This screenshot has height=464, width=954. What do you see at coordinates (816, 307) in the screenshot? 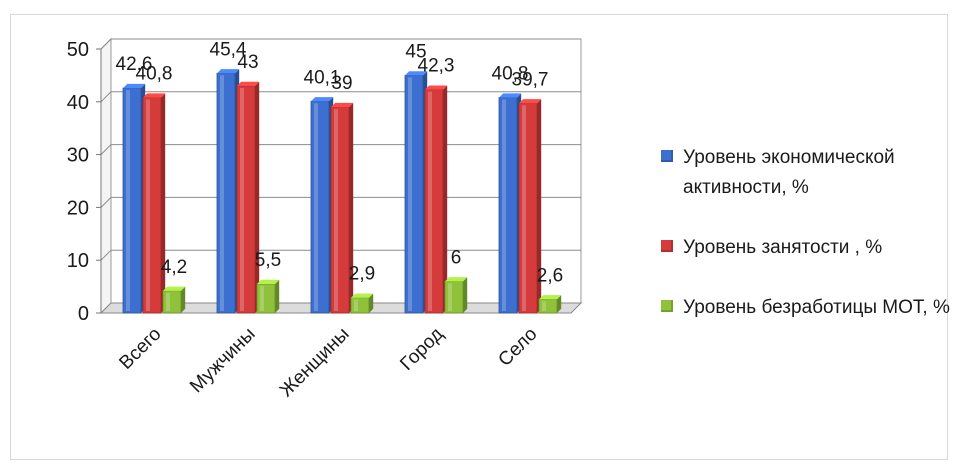
I see `legend-label-unemployment: Уровень безработицы МОТ, %` at bounding box center [816, 307].